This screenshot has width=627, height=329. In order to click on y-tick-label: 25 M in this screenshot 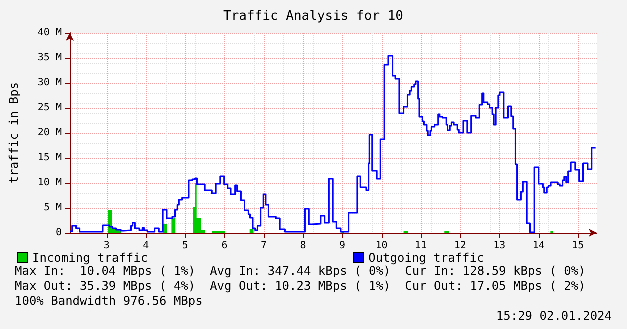, I will do `click(50, 108)`.